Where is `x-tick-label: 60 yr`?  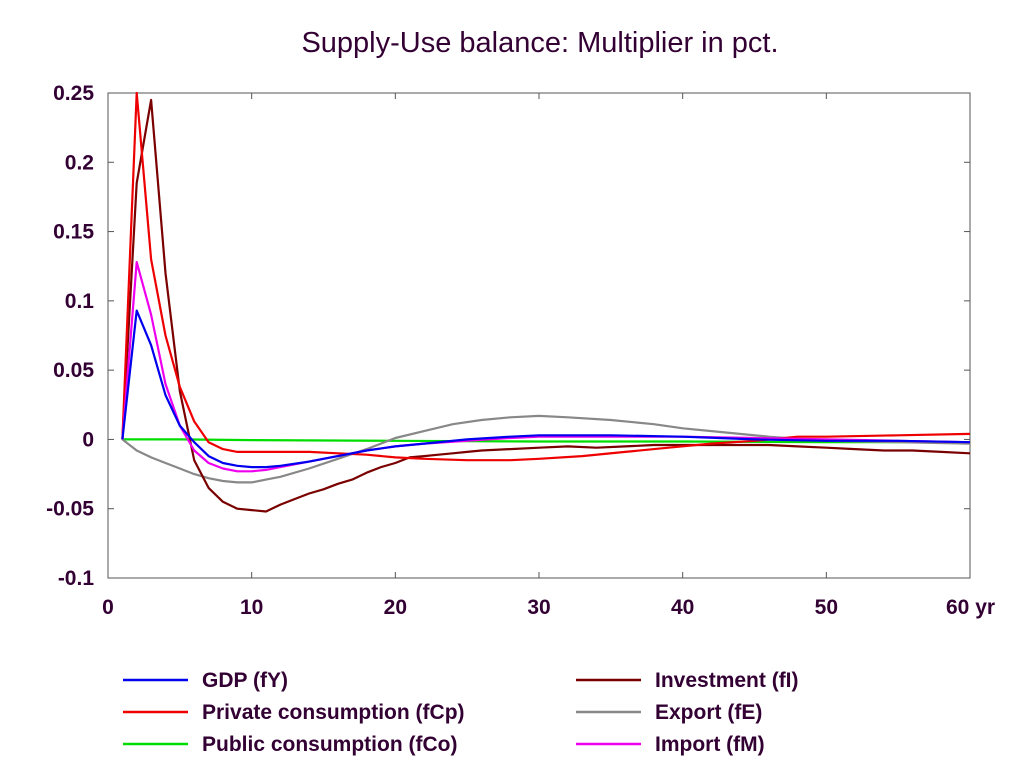 x-tick-label: 60 yr is located at coordinates (970, 607).